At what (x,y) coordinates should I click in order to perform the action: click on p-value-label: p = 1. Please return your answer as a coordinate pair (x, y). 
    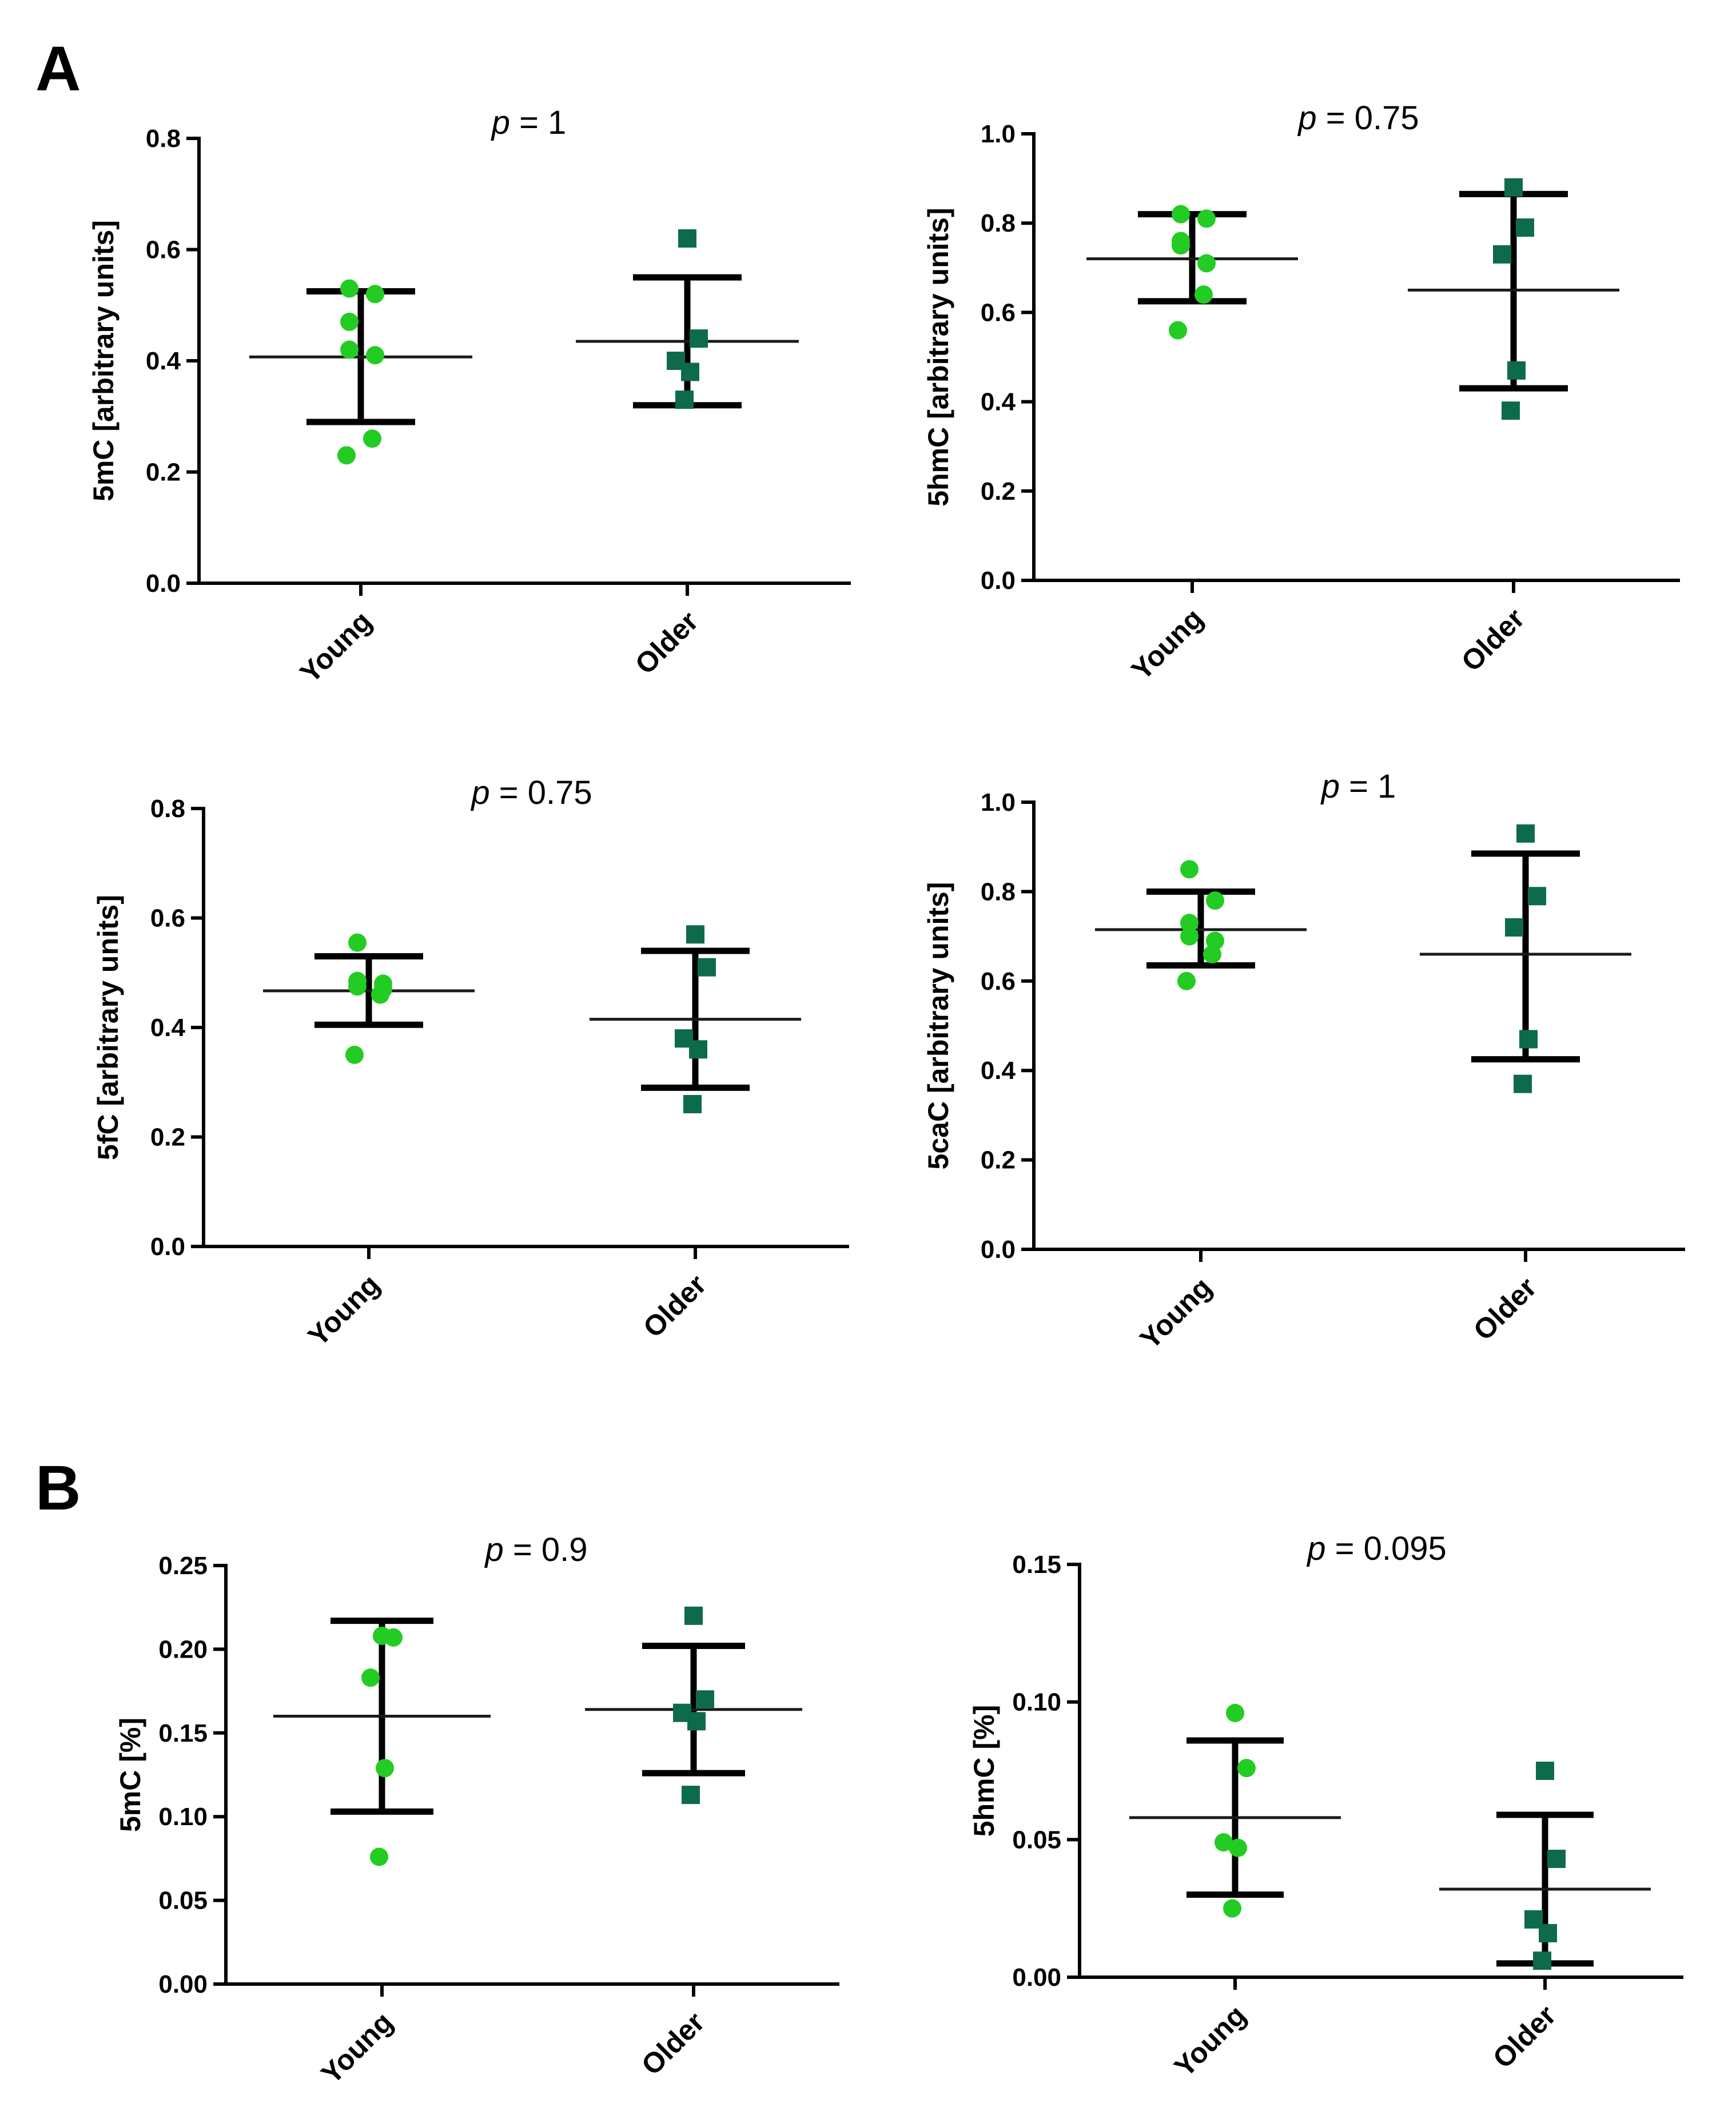
    Looking at the image, I should click on (1358, 786).